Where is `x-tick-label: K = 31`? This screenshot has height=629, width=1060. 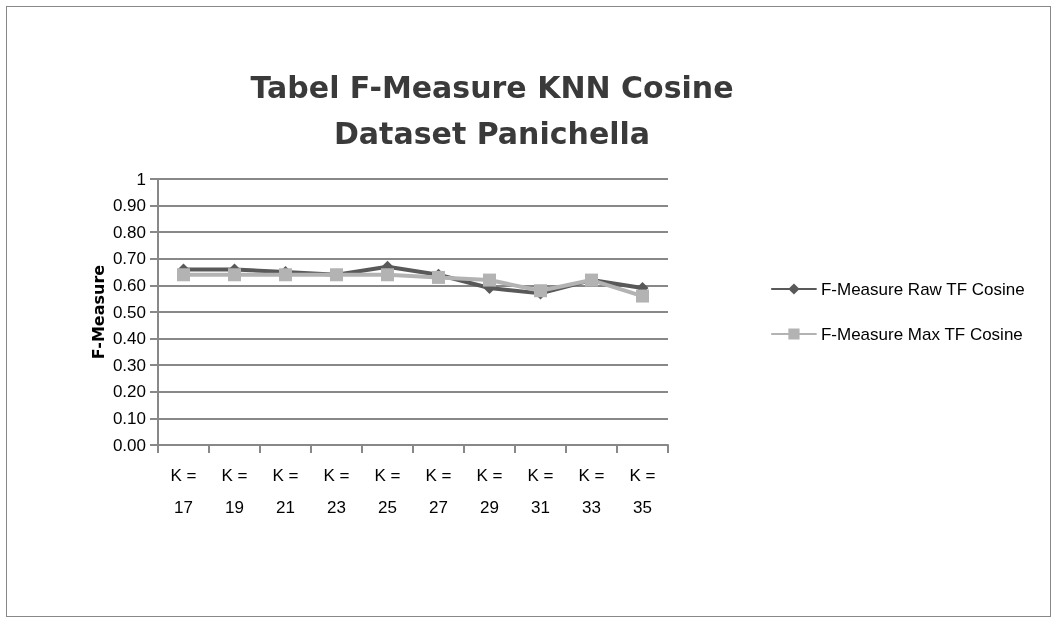
x-tick-label: K = 31 is located at coordinates (540, 491).